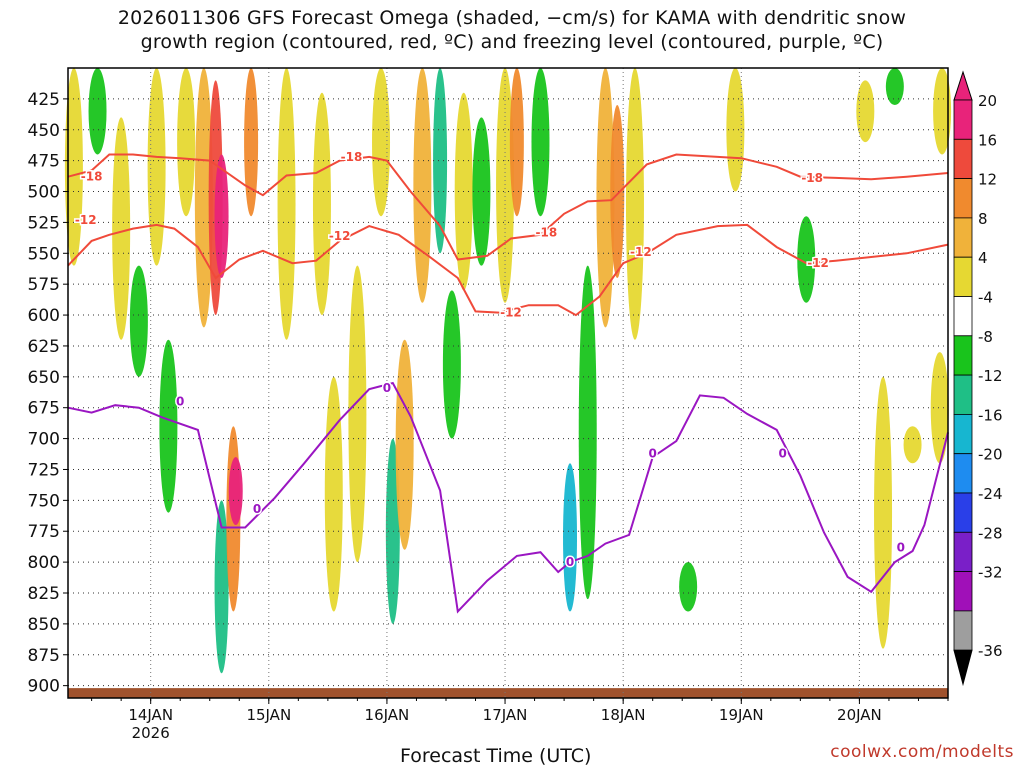 This screenshot has height=768, width=1024. What do you see at coordinates (257, 509) in the screenshot?
I see `contour-label-2-1: 0` at bounding box center [257, 509].